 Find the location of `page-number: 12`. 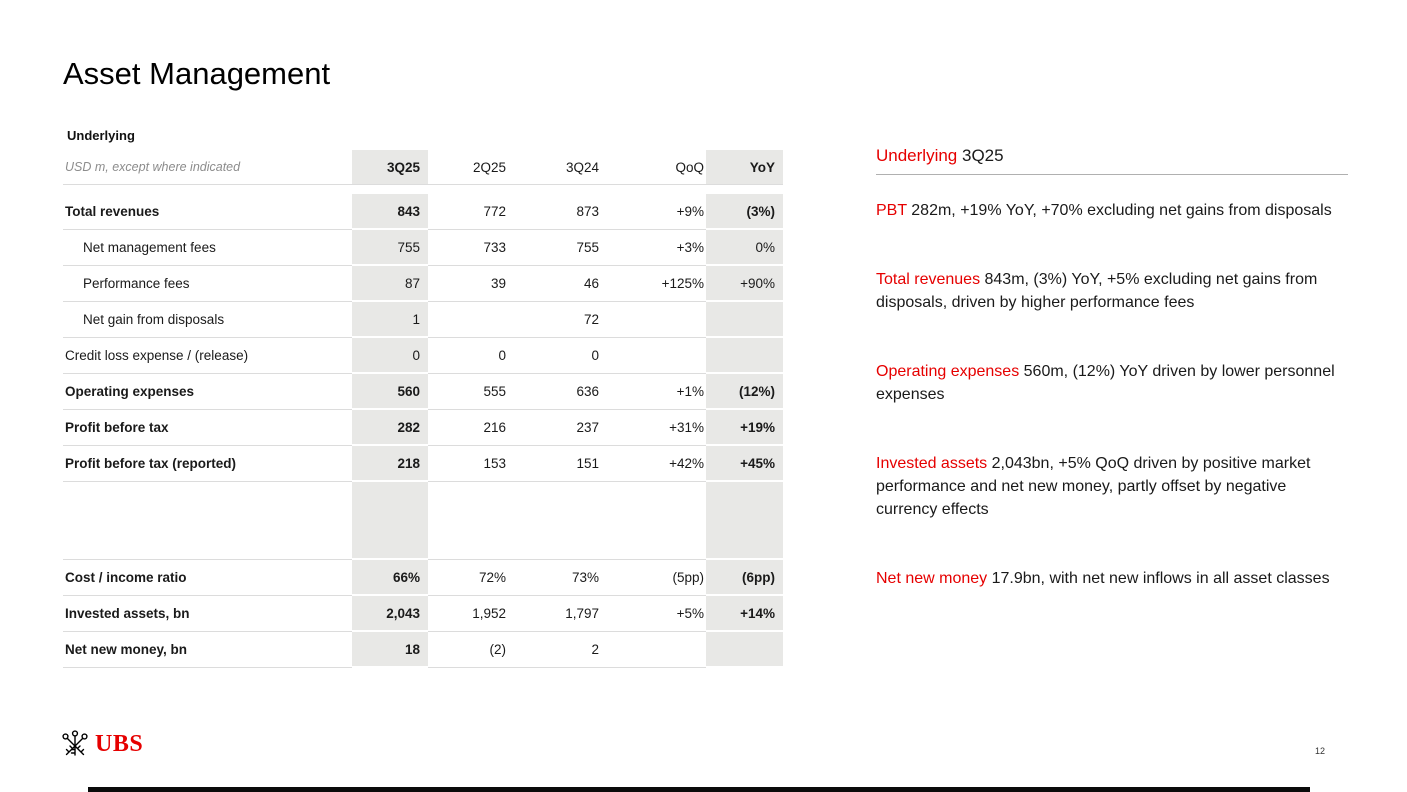

page-number: 12 is located at coordinates (1319, 751).